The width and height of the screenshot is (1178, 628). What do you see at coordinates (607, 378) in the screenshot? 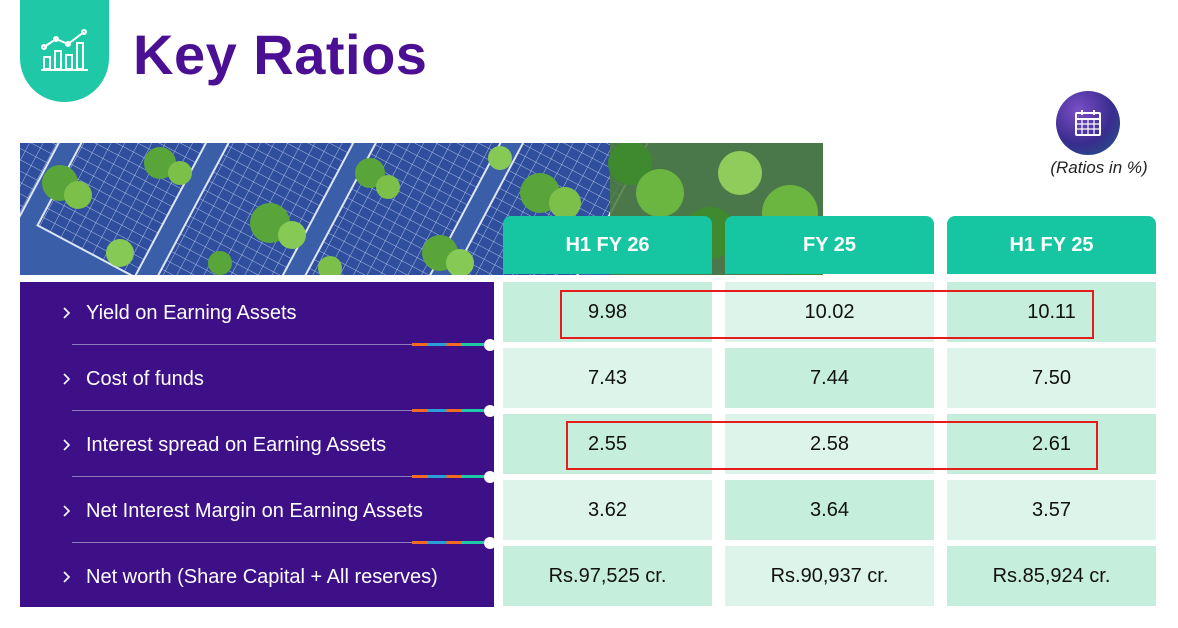
I see `cell-cost-h1fy26: 7.43` at bounding box center [607, 378].